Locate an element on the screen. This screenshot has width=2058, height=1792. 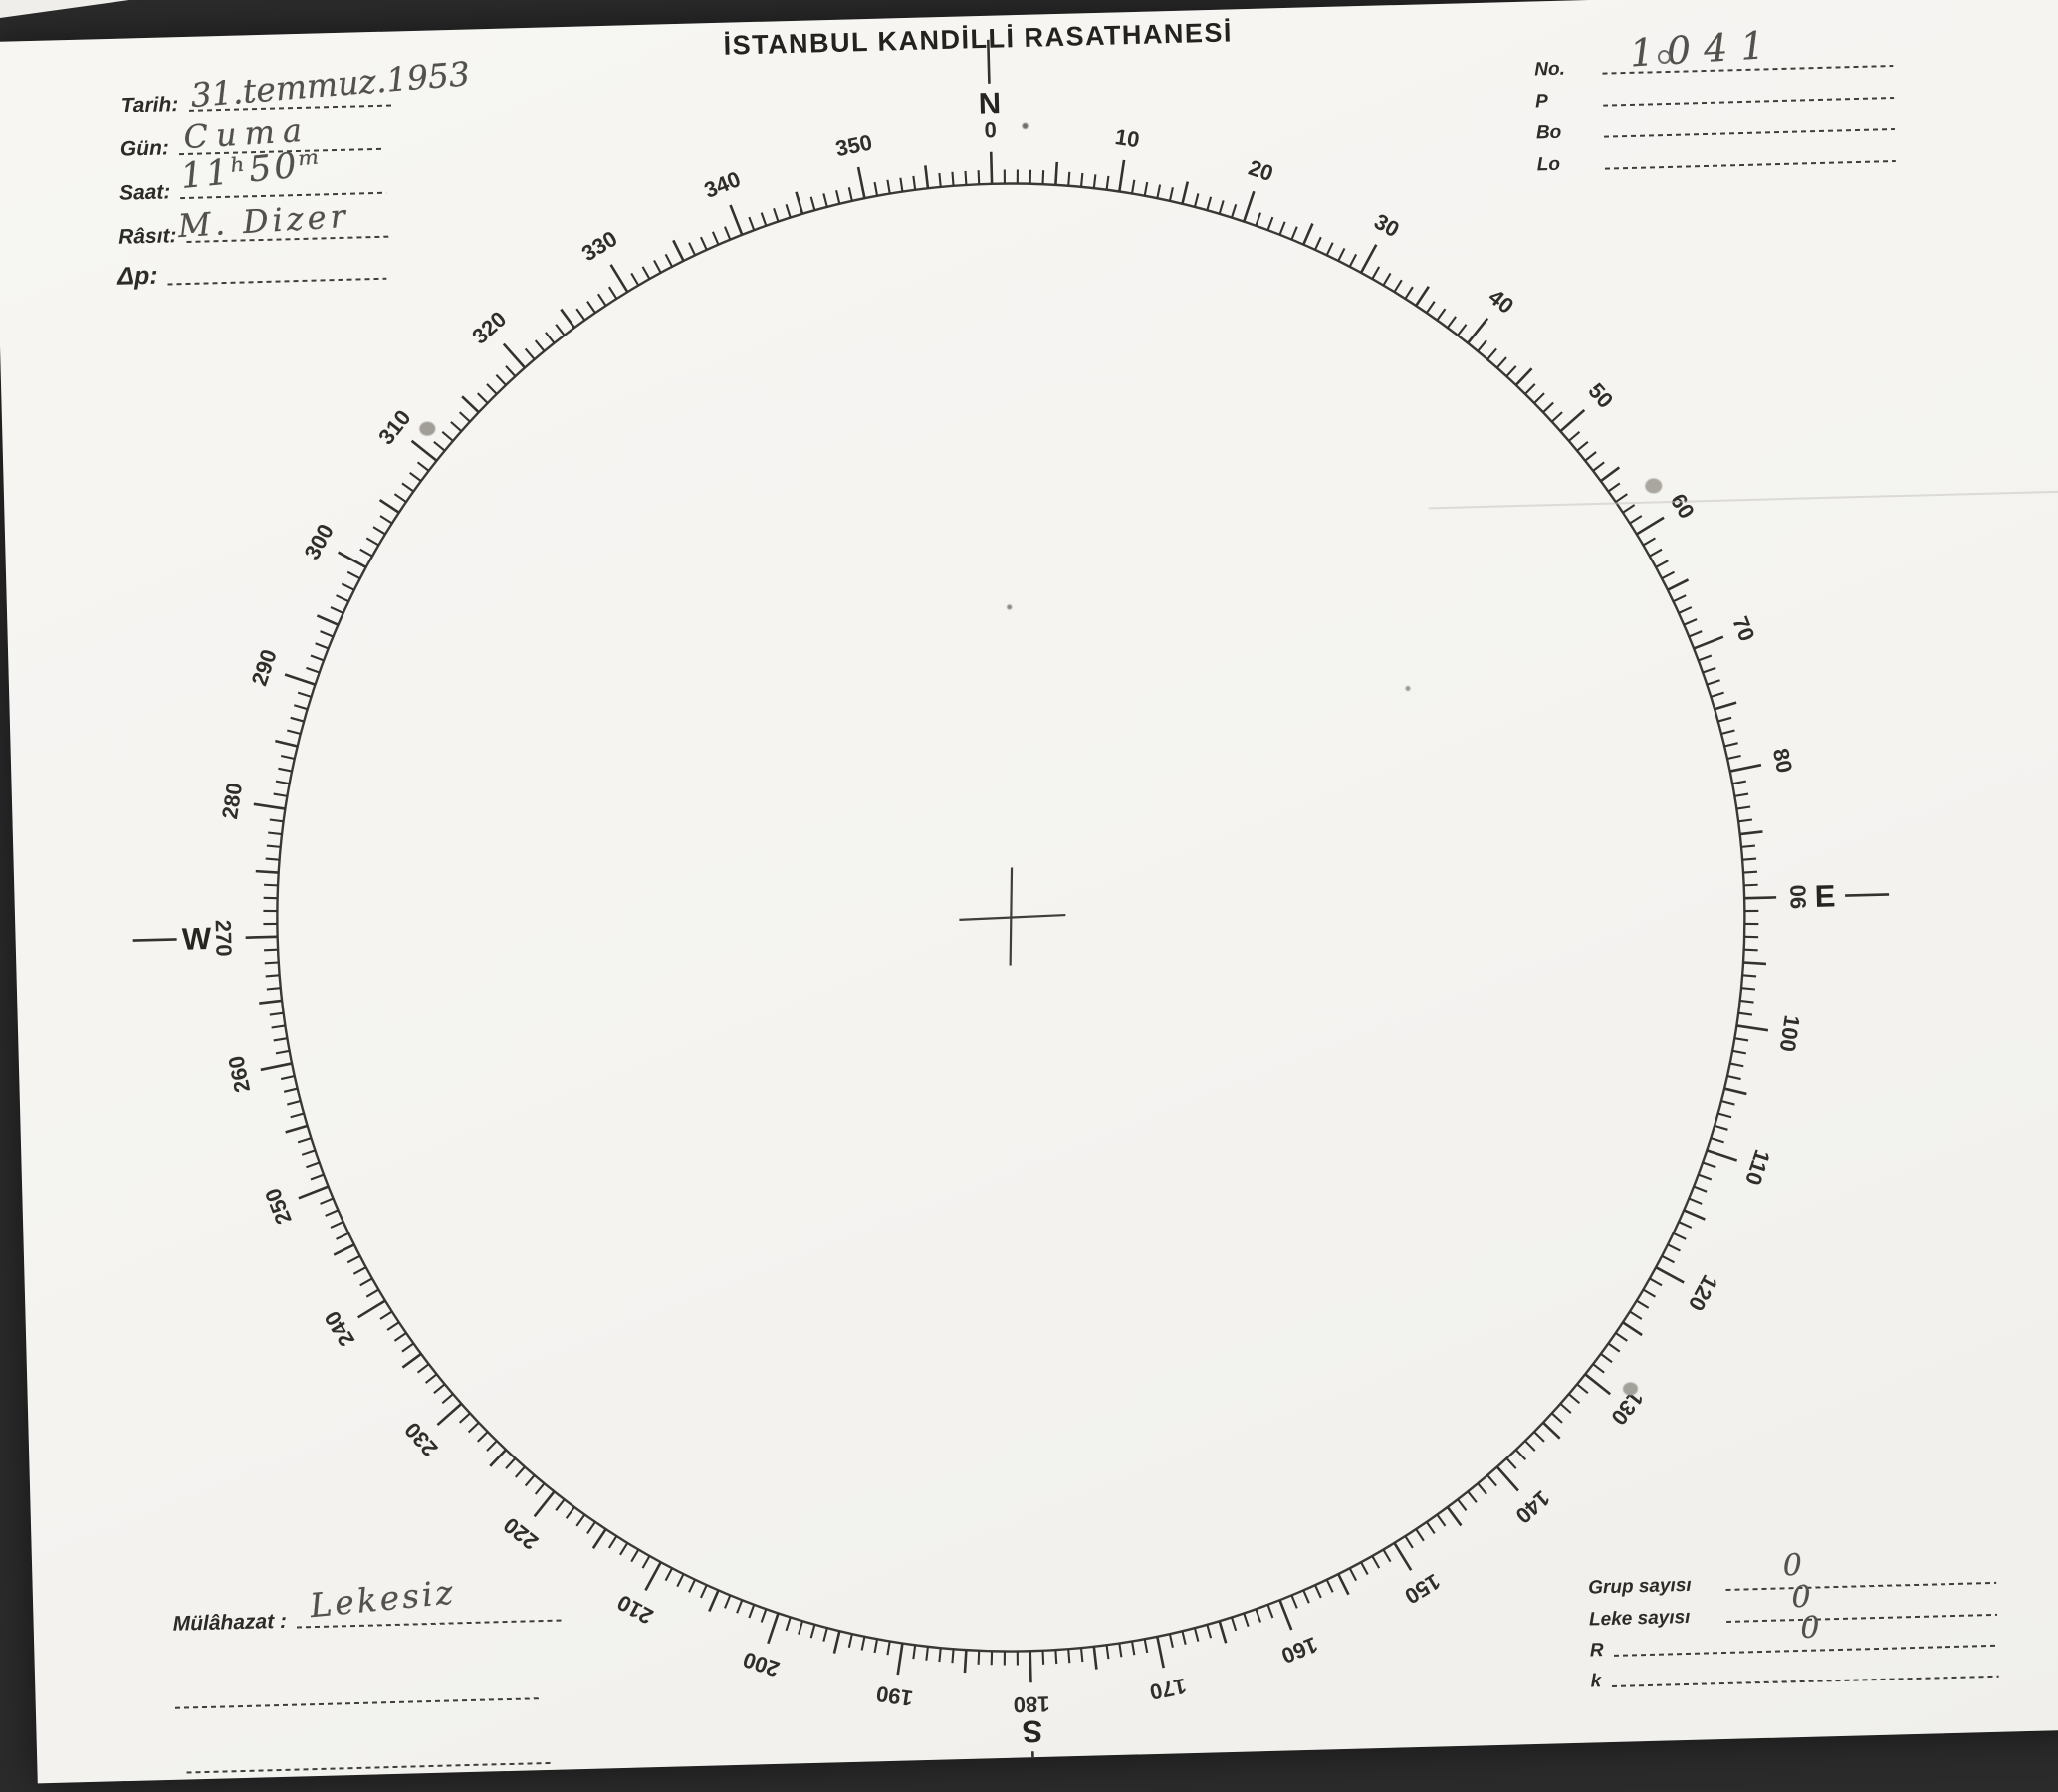
svg-text: S is located at coordinates (1032, 1731).